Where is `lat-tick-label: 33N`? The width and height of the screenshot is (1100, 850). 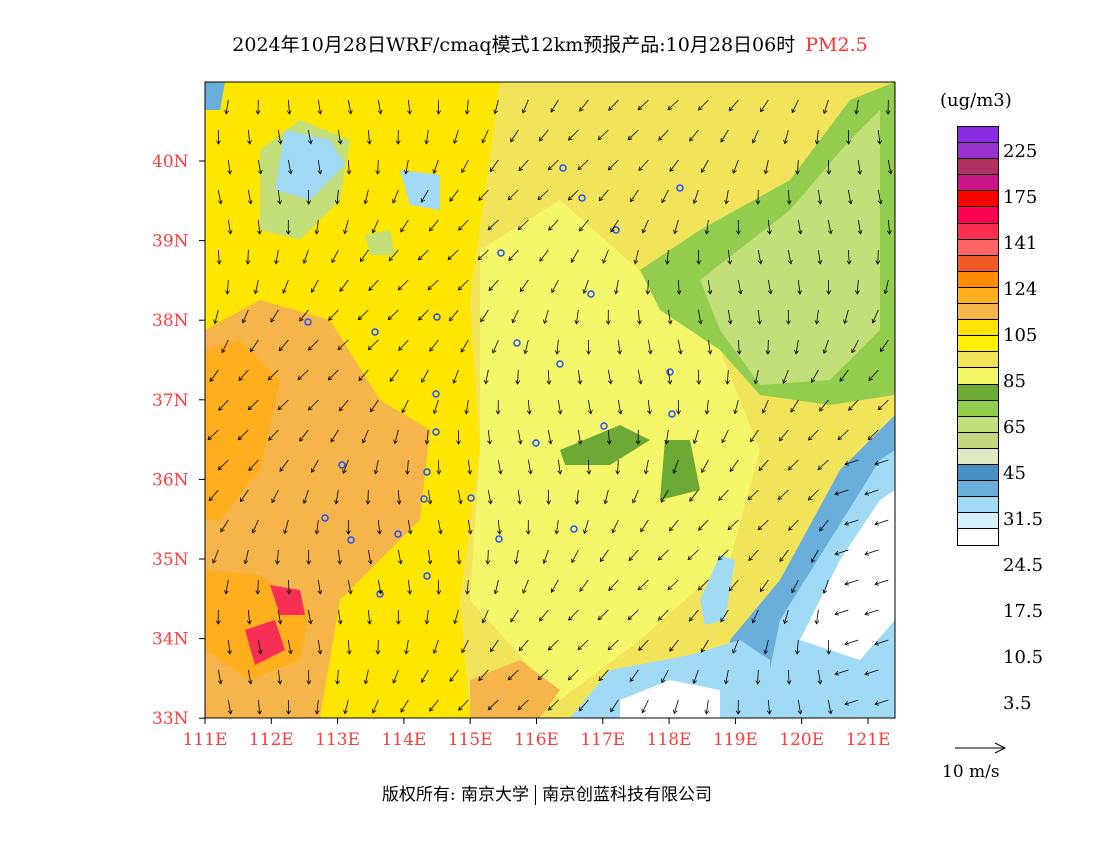
lat-tick-label: 33N is located at coordinates (170, 719).